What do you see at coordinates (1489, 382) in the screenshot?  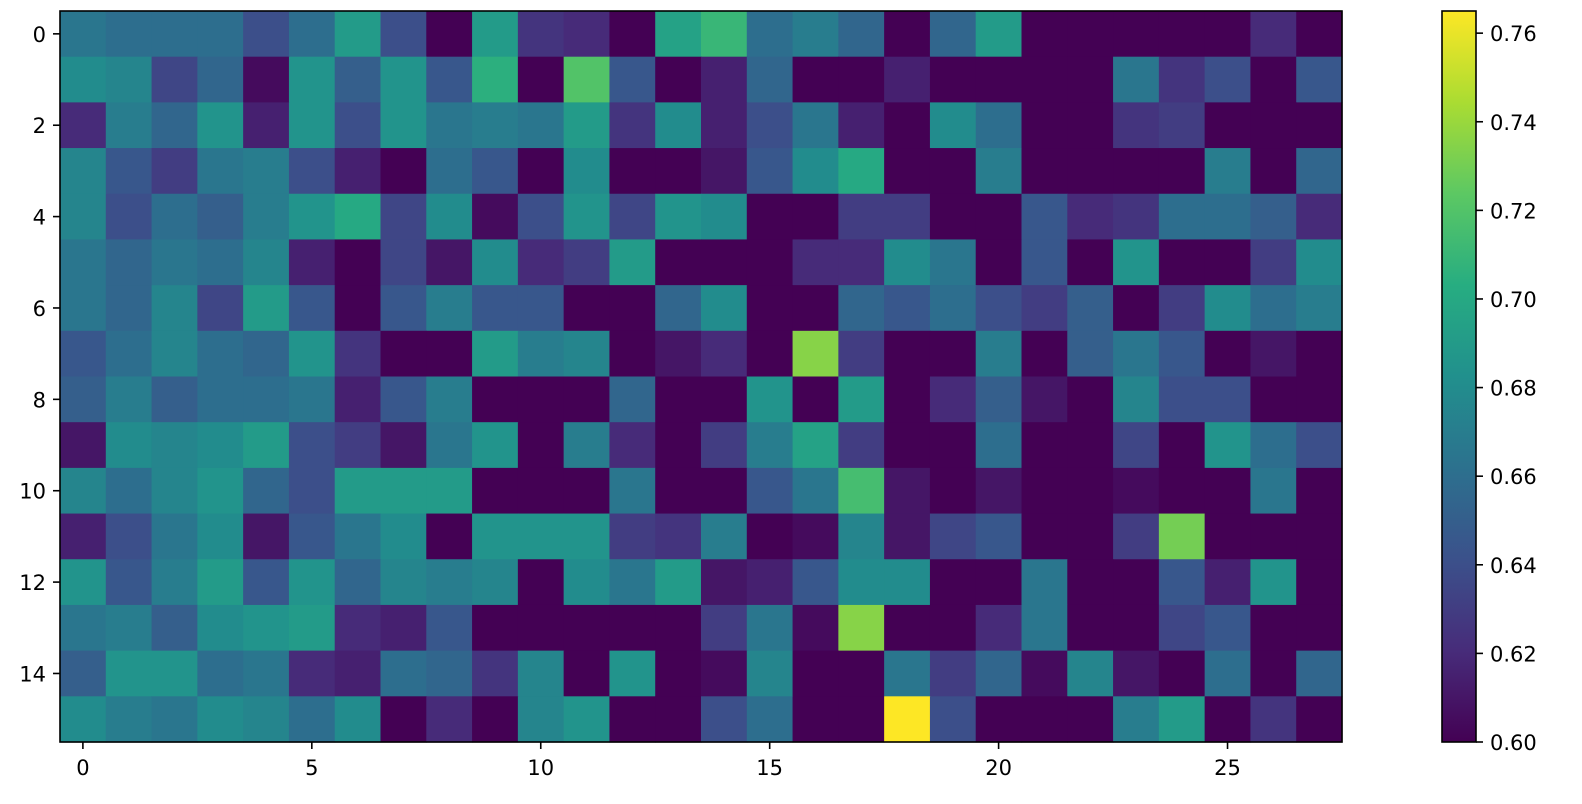 I see `colorbar: 0.60 0.62 0.64 0.66 0.68 0.70 0.72 0.74 0.76` at bounding box center [1489, 382].